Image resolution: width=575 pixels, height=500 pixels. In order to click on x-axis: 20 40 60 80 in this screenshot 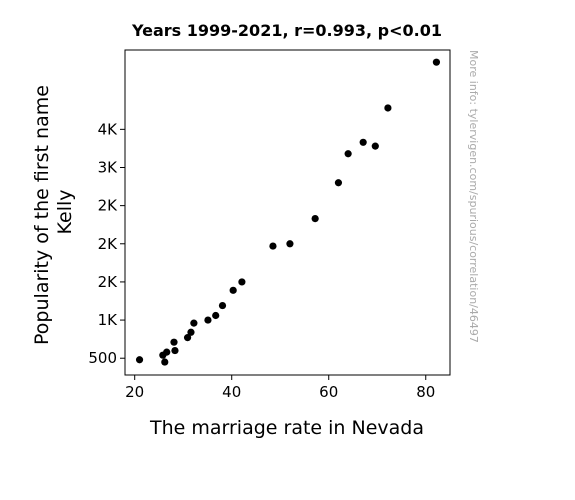, I will do `click(280, 388)`.